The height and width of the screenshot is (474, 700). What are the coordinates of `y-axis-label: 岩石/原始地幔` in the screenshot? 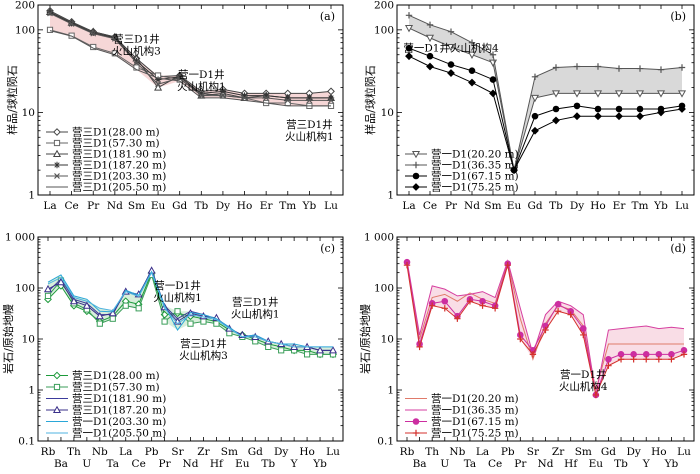 It's located at (8, 339).